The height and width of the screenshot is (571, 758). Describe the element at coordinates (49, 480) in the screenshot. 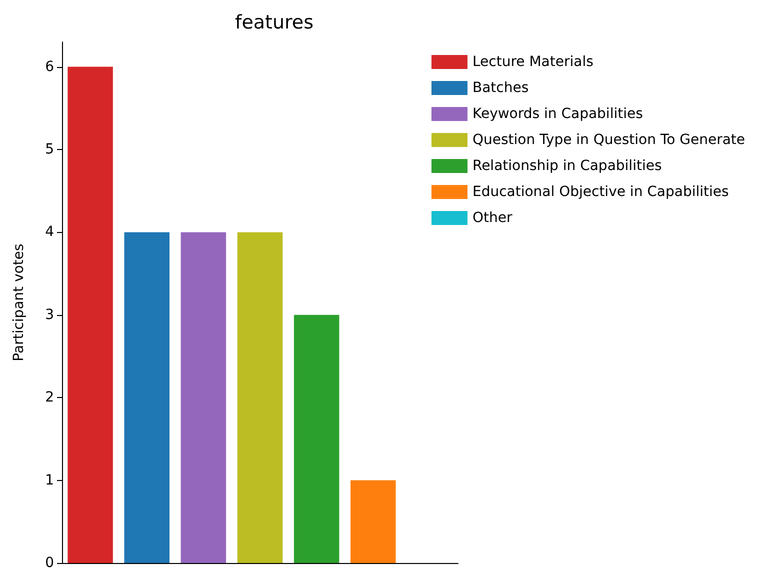

I see `y-tick-label: 1` at that location.